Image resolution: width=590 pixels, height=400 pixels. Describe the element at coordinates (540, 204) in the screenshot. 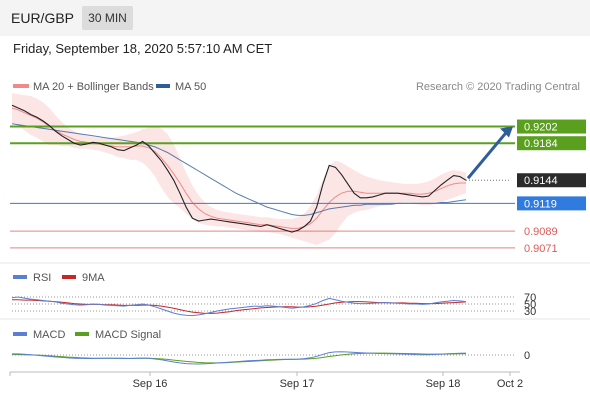

I see `level-label-pivot: 0.9119` at that location.